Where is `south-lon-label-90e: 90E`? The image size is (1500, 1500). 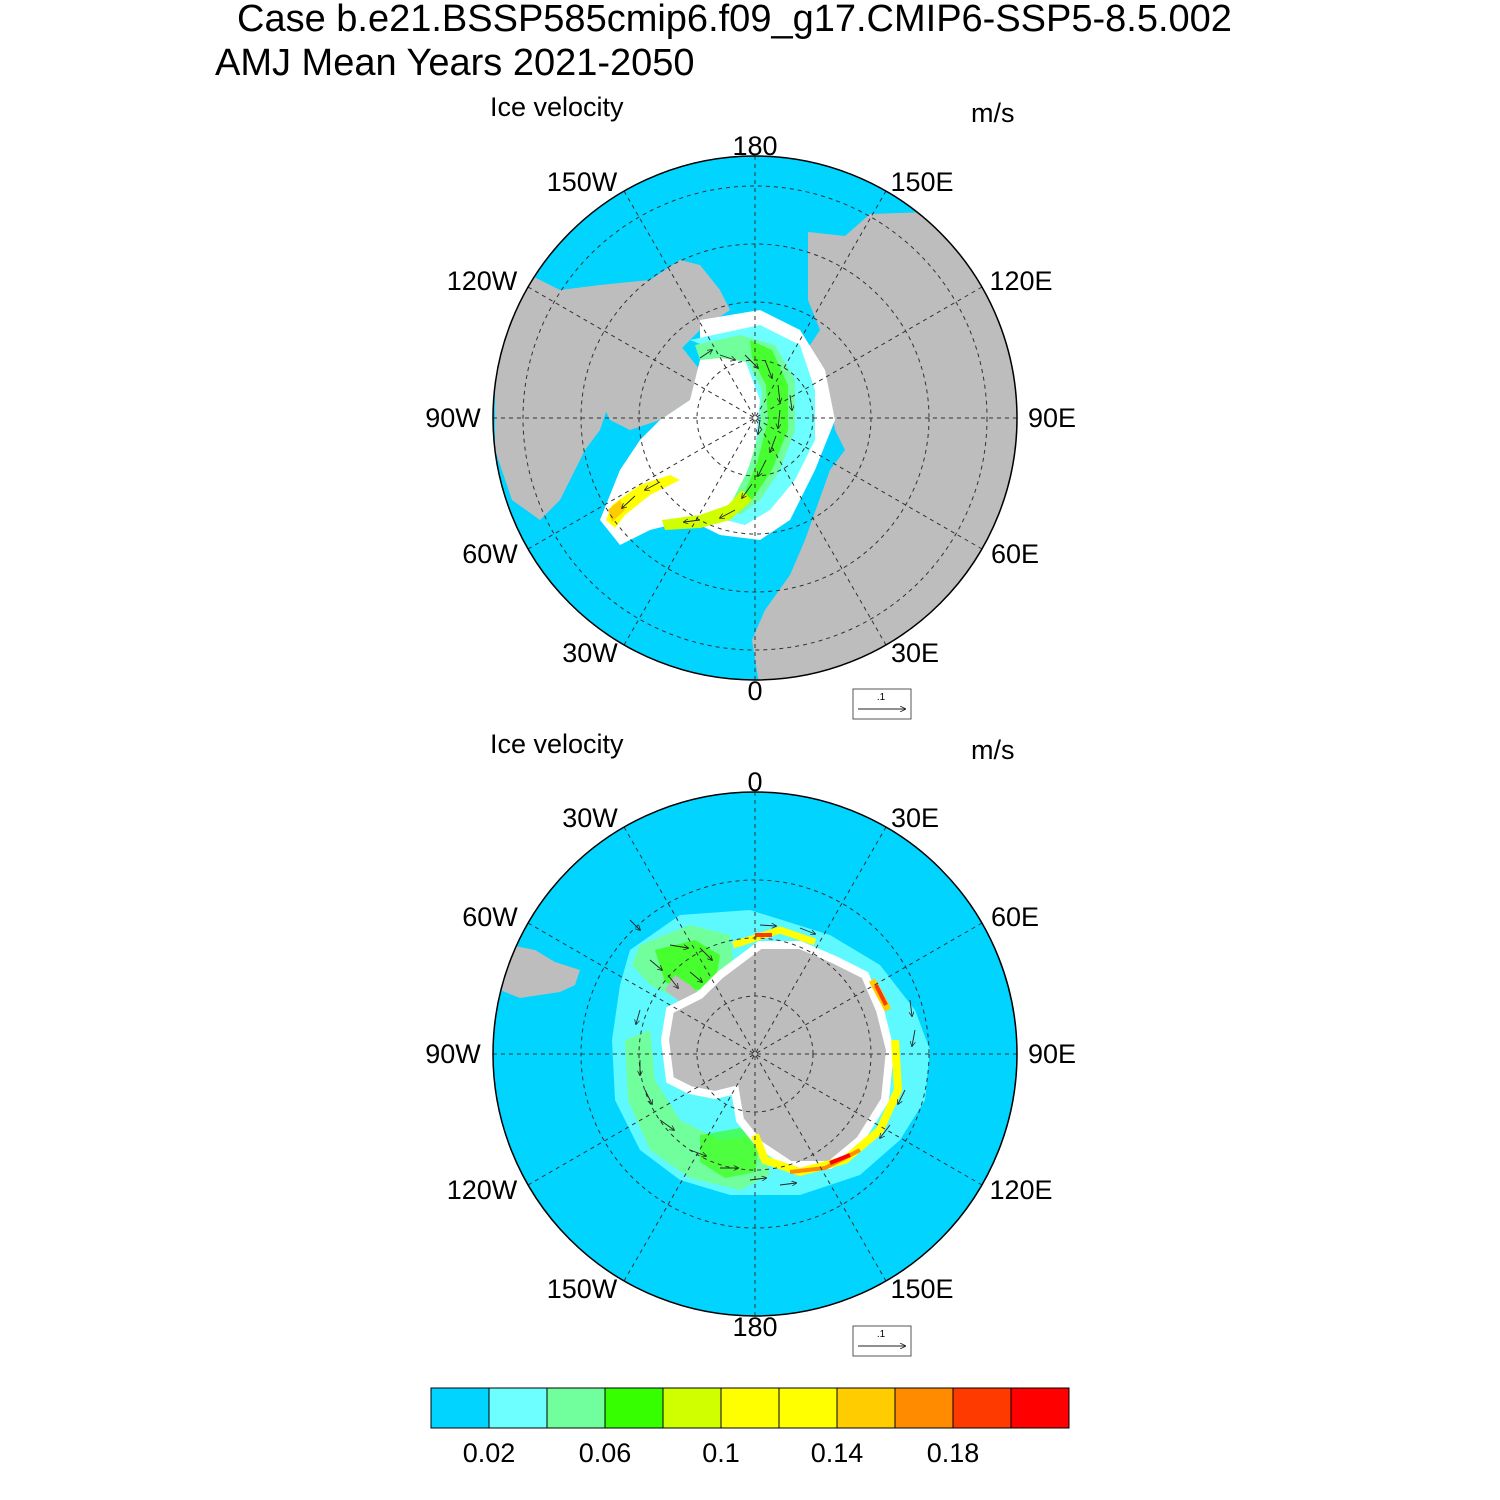
south-lon-label-90e: 90E is located at coordinates (1052, 1054).